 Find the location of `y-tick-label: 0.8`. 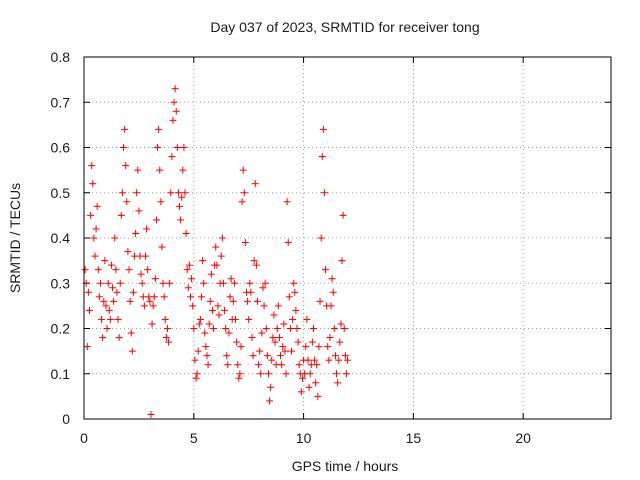

y-tick-label: 0.8 is located at coordinates (61, 57).